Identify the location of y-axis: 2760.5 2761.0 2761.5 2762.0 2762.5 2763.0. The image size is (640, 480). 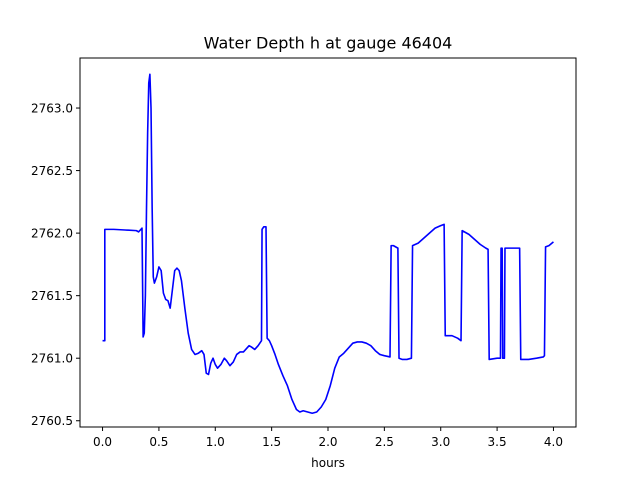
(55, 265).